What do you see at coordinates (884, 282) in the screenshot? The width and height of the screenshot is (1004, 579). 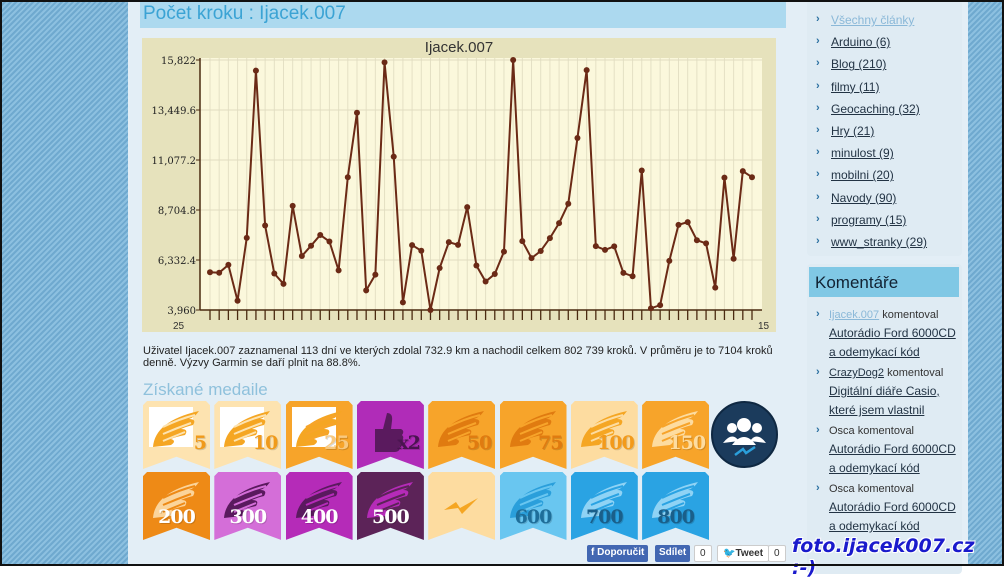 I see `comments-heading: Komentáře` at bounding box center [884, 282].